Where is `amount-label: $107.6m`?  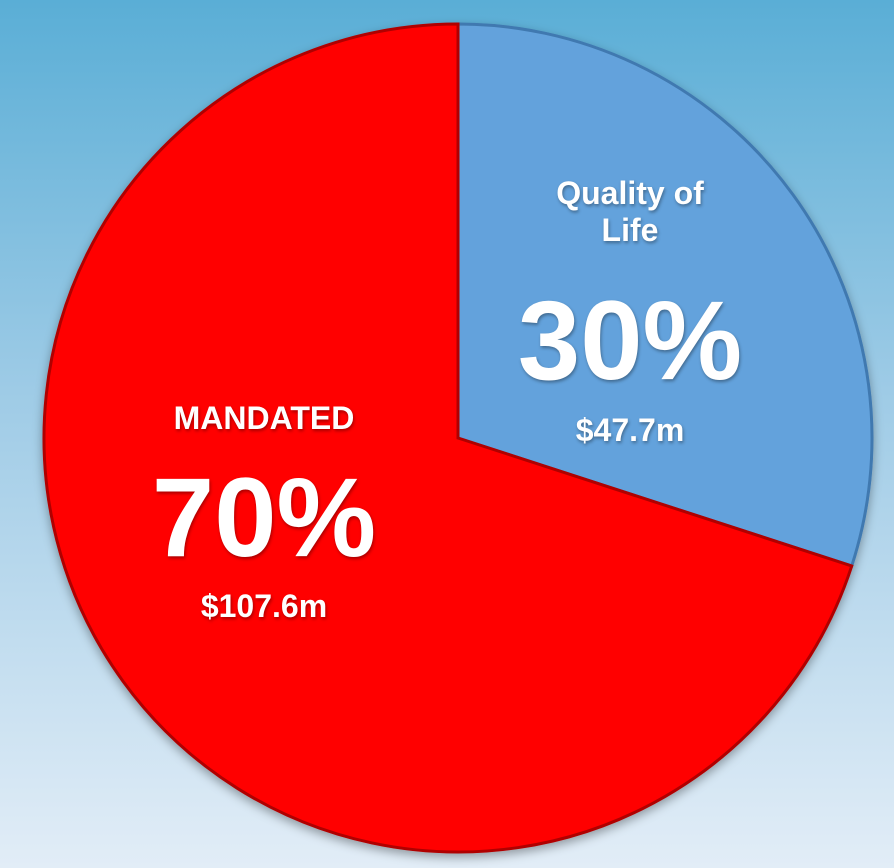 amount-label: $107.6m is located at coordinates (264, 606).